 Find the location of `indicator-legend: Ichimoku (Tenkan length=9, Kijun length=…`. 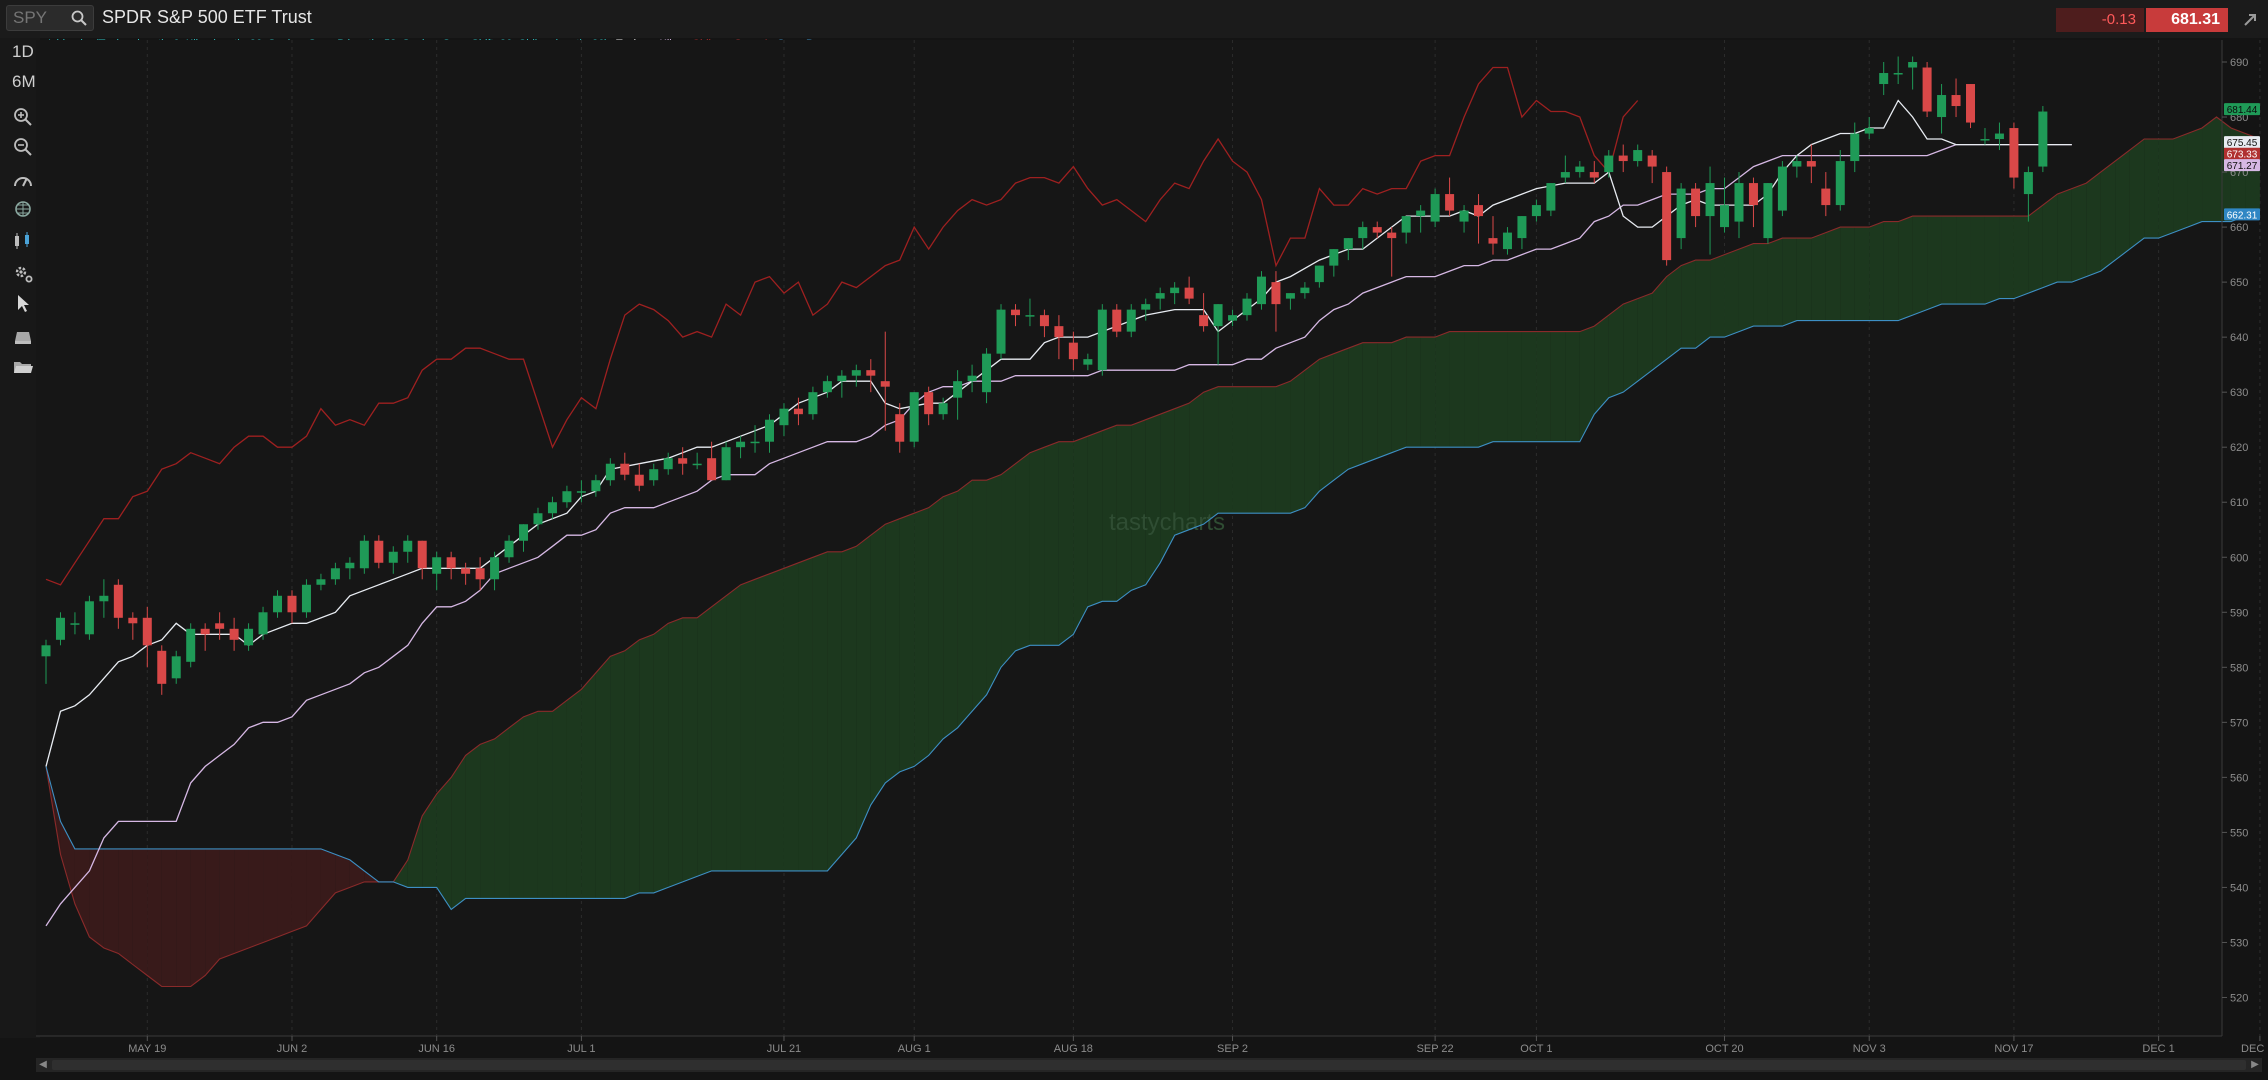

indicator-legend: Ichimoku (Tenkan length=9, Kijun length=… is located at coordinates (430, 44).